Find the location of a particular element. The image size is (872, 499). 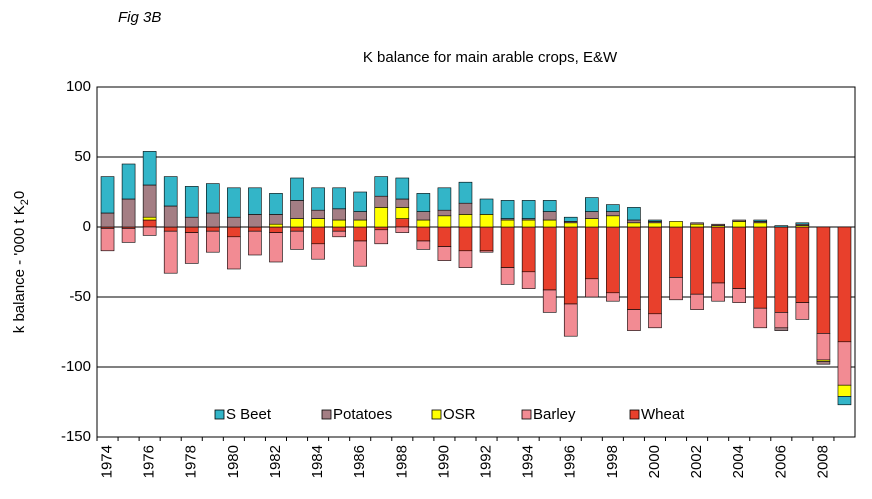

y-tick-label: -150 is located at coordinates (76, 436).